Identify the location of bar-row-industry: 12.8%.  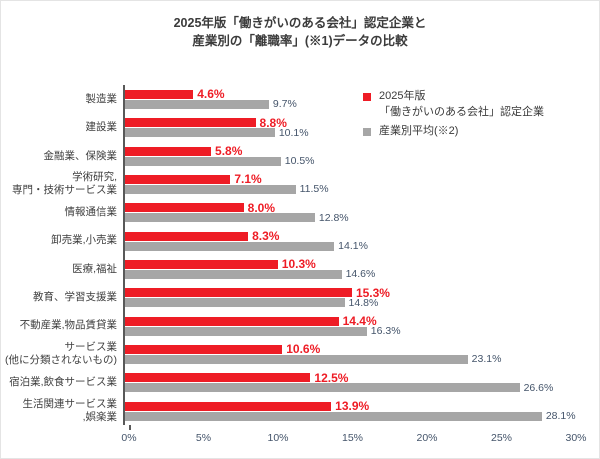
(347, 217).